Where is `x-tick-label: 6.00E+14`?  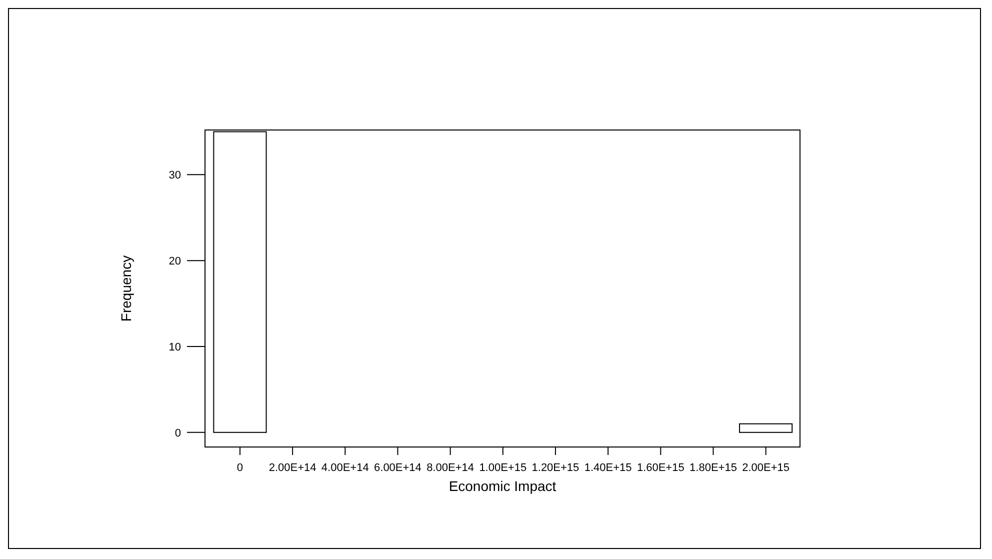
x-tick-label: 6.00E+14 is located at coordinates (398, 468).